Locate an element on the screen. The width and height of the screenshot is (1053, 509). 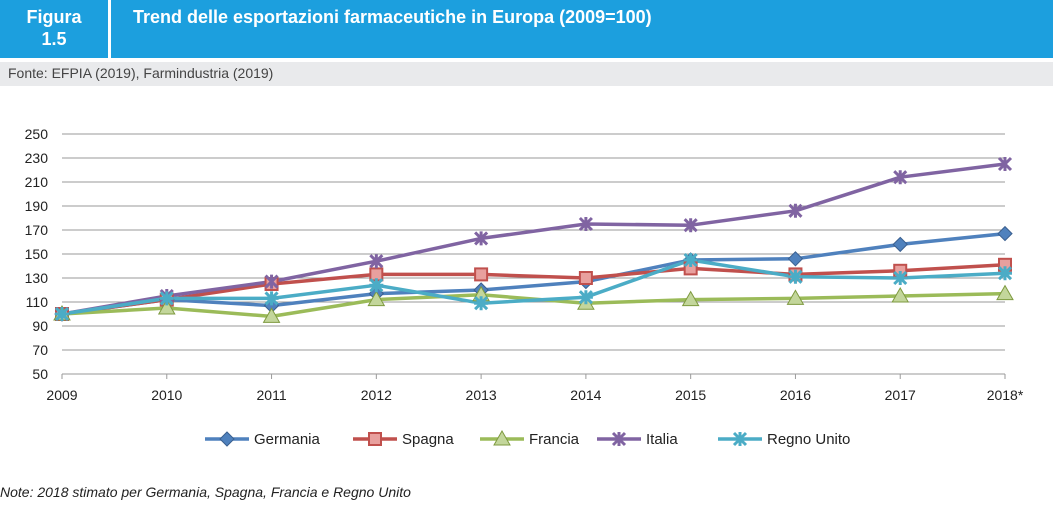
series-line-regno-unito is located at coordinates (533, 287).